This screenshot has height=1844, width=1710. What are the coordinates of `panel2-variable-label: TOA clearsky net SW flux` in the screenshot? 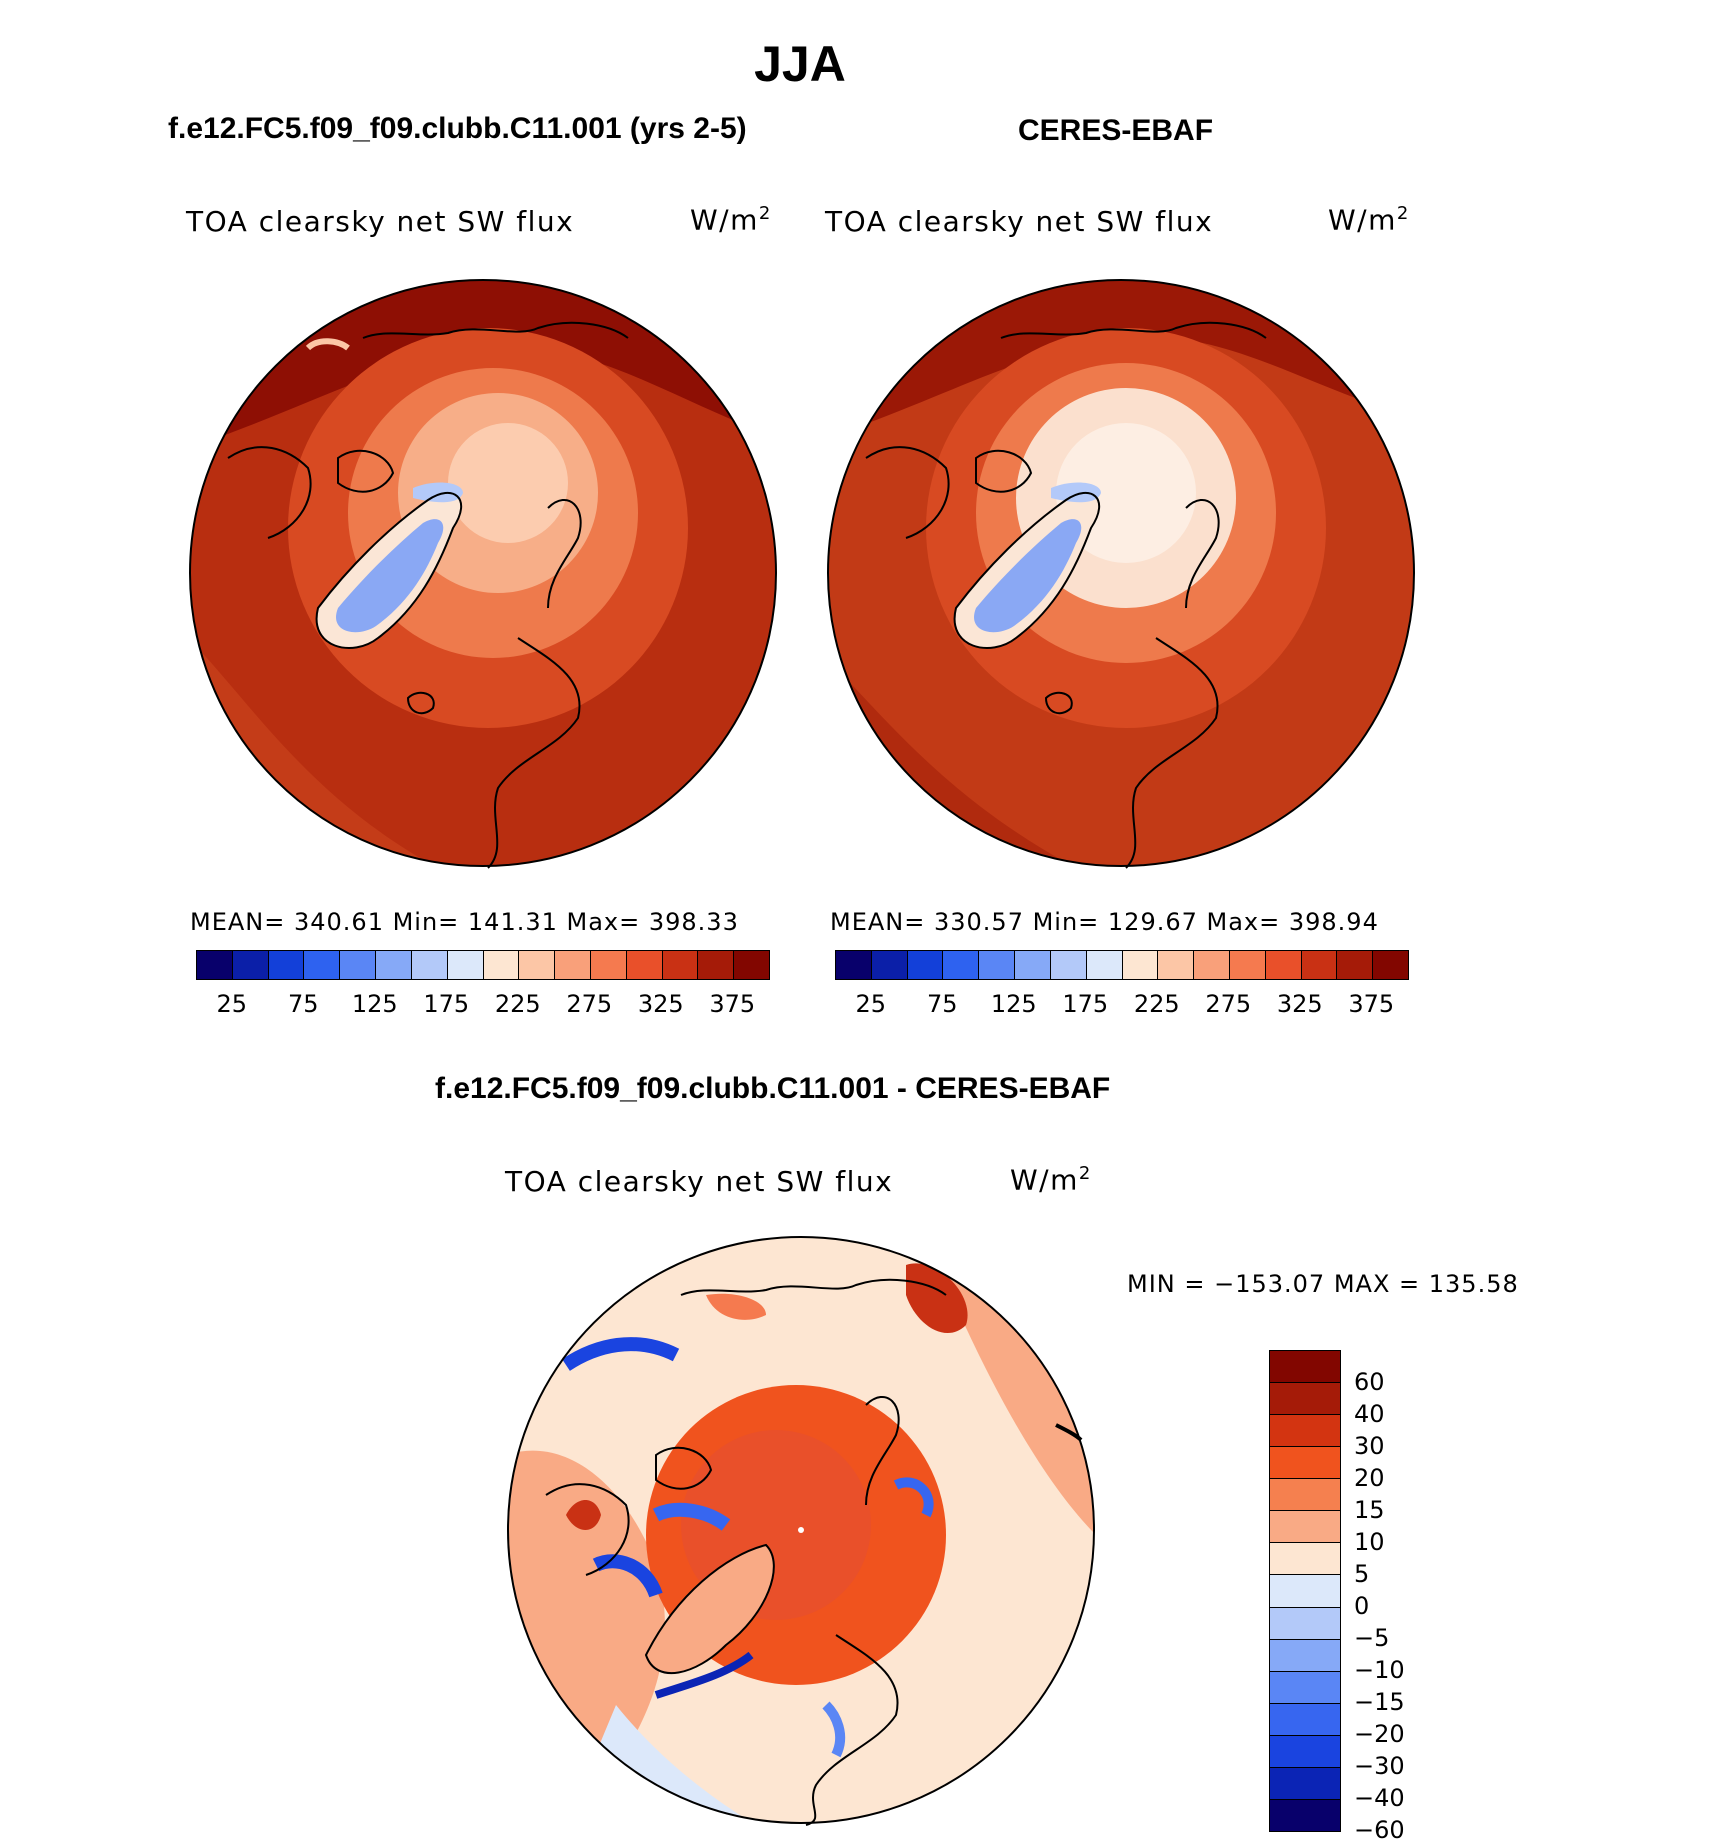 It's located at (1019, 221).